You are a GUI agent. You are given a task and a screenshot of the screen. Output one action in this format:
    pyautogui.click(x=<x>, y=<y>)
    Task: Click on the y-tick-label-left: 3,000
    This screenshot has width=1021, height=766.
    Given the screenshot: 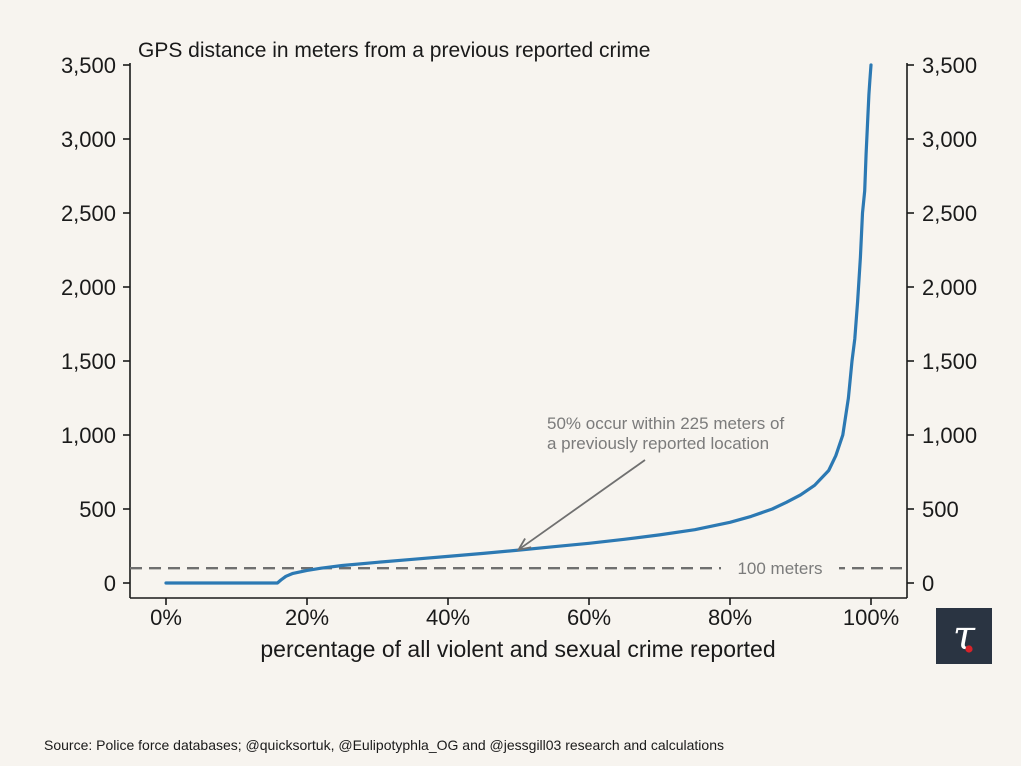 What is the action you would take?
    pyautogui.click(x=88, y=139)
    